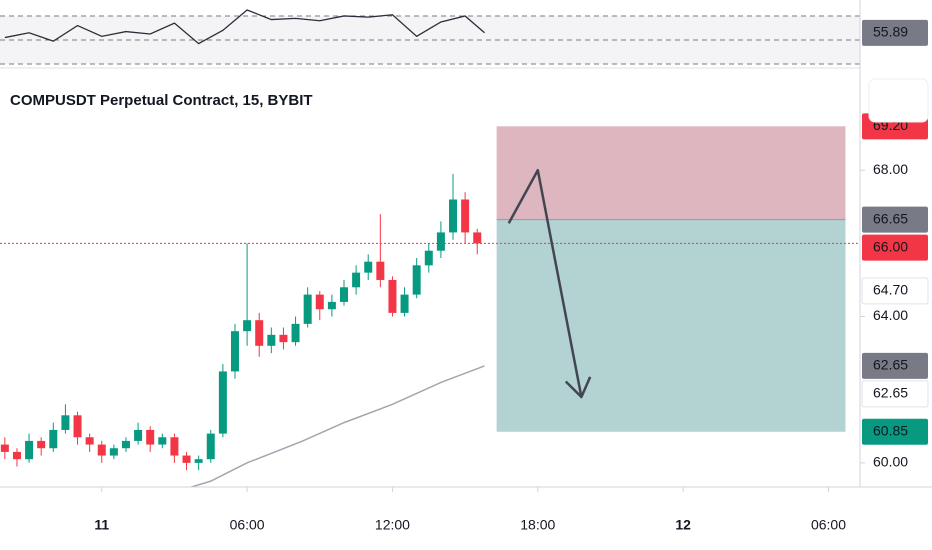 The height and width of the screenshot is (550, 932). I want to click on target-zone, so click(671, 325).